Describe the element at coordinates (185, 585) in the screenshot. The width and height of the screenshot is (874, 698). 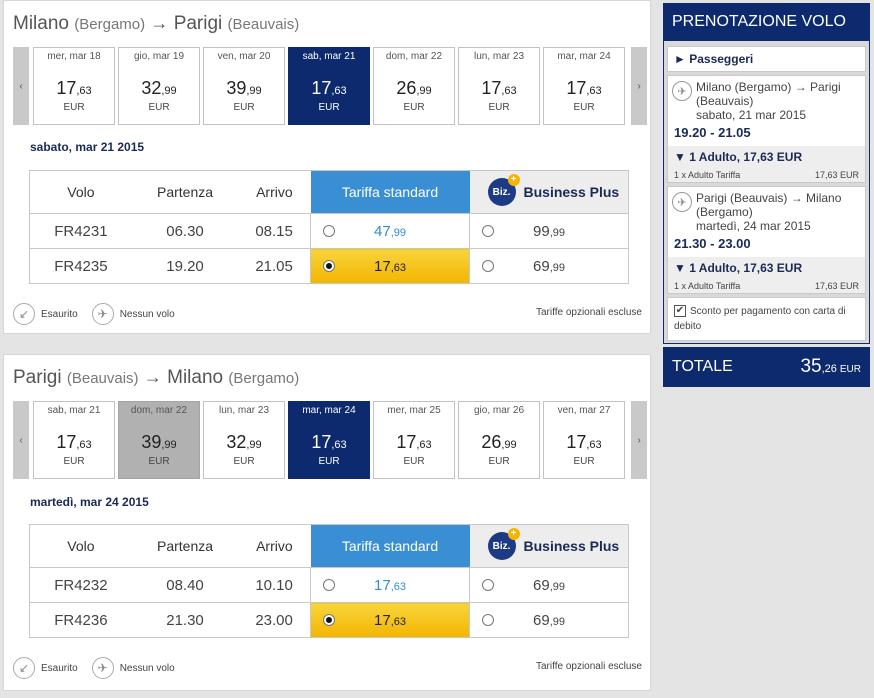
I see `departure-time: 08.40` at that location.